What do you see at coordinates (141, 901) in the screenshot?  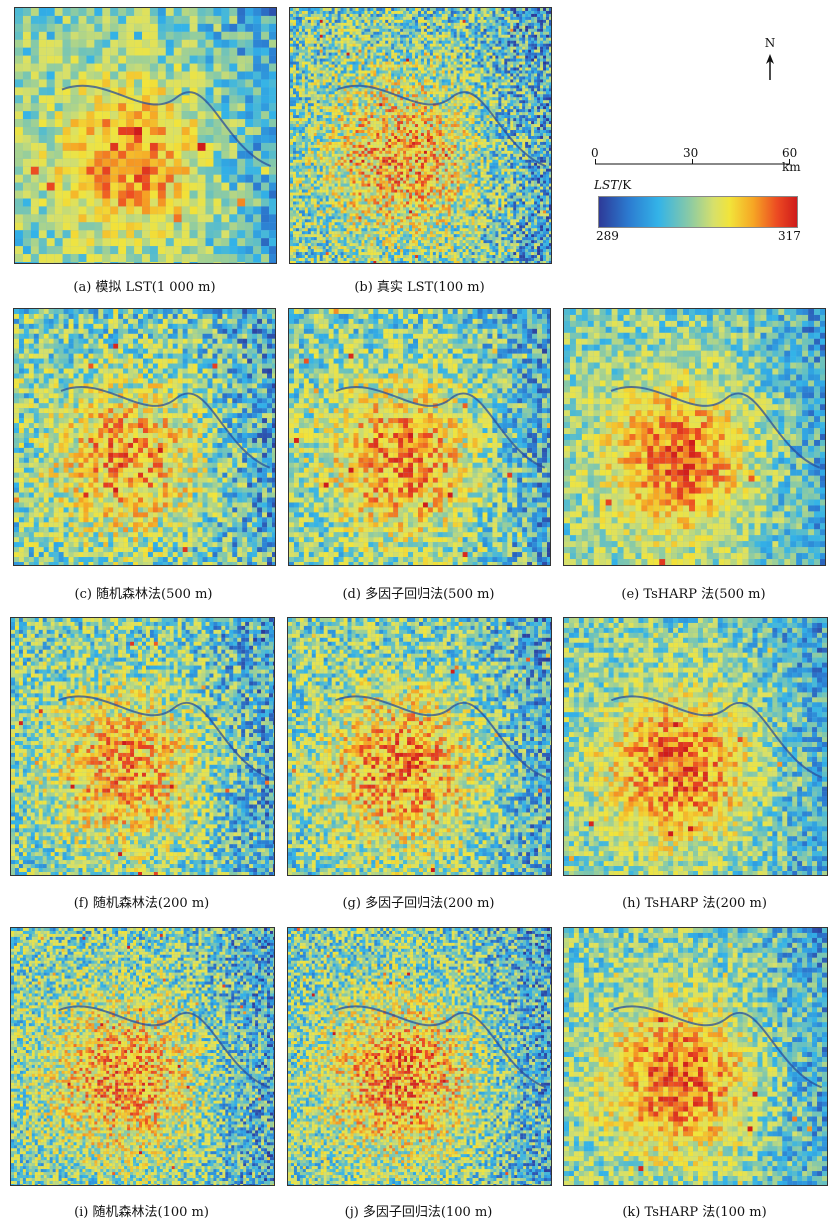 I see `caption-f: (f) 随机森林法(200 m)` at bounding box center [141, 901].